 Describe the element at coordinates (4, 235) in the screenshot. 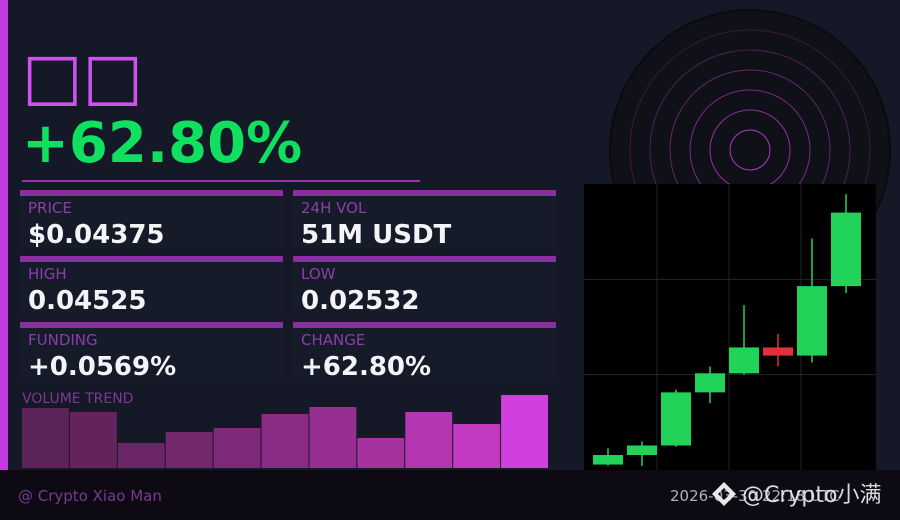

I see `accent-bar` at that location.